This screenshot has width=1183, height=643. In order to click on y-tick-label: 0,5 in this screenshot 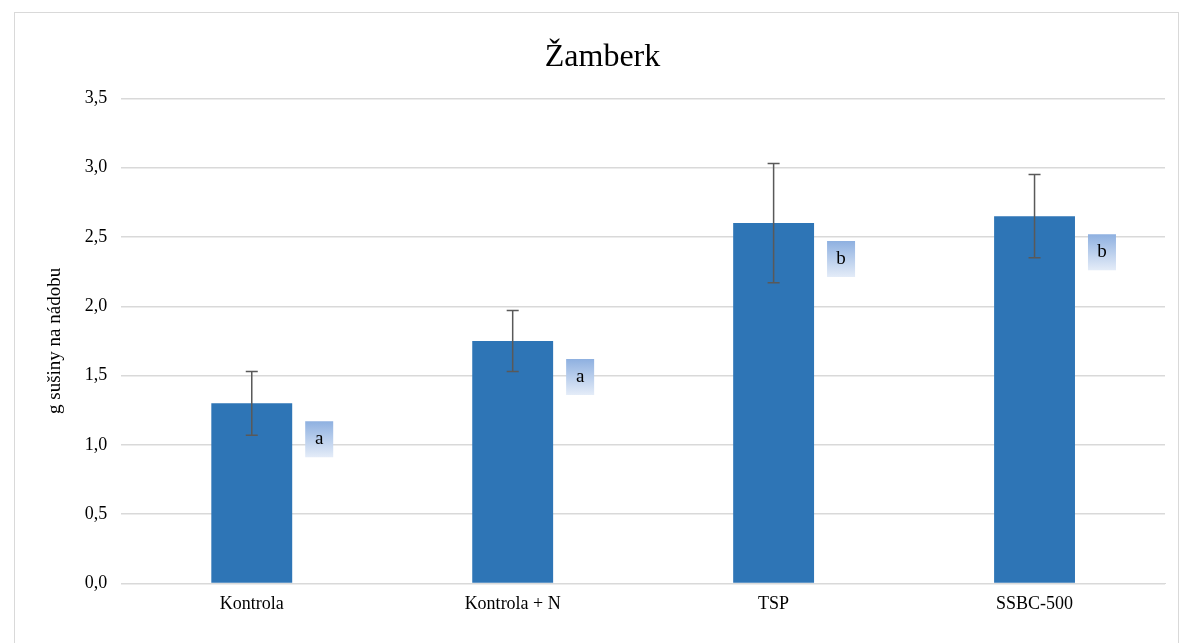, I will do `click(96, 512)`.